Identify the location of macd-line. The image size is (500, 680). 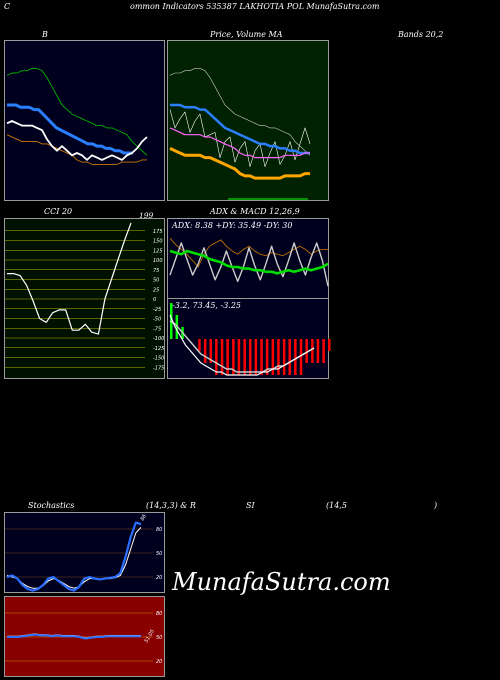
(242, 345).